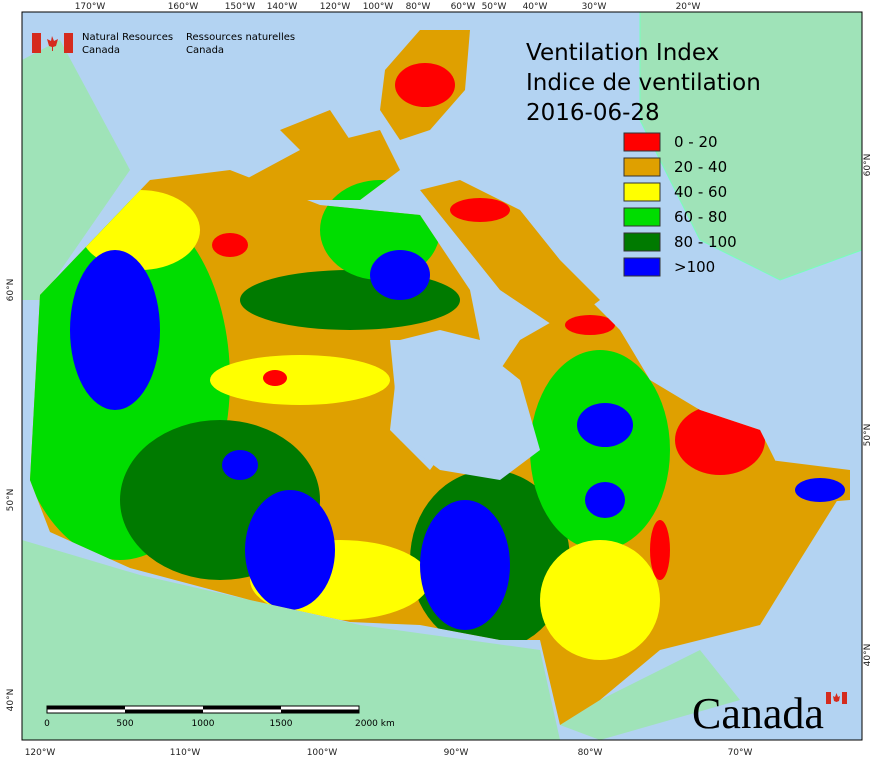  I want to click on scale-label: 1000, so click(203, 724).